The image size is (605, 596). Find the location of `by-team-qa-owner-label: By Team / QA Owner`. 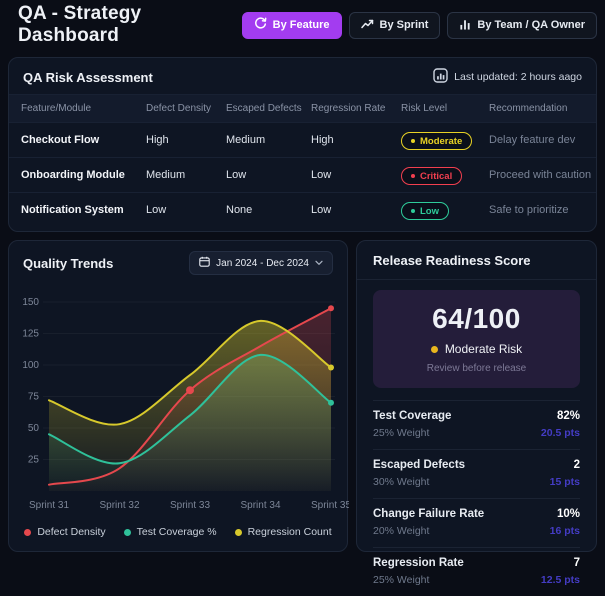

by-team-qa-owner-label: By Team / QA Owner is located at coordinates (531, 25).